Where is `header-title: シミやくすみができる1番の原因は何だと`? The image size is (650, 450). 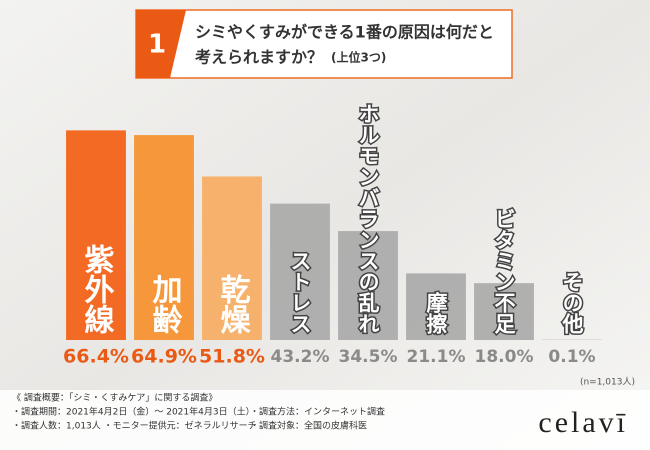 header-title: シミやくすみができる1番の原因は何だと is located at coordinates (344, 32).